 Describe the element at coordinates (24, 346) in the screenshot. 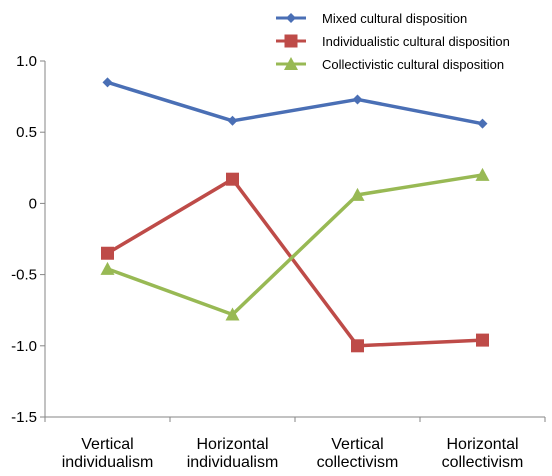

I see `y-tick-label: -1.0` at that location.